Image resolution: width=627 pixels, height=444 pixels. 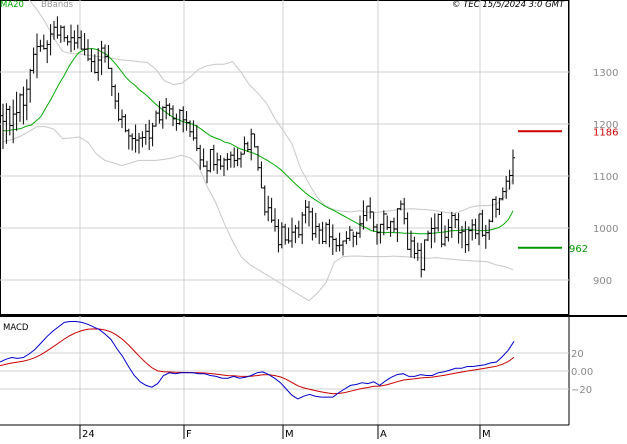 I want to click on price-tick-label: 1300, so click(x=605, y=73).